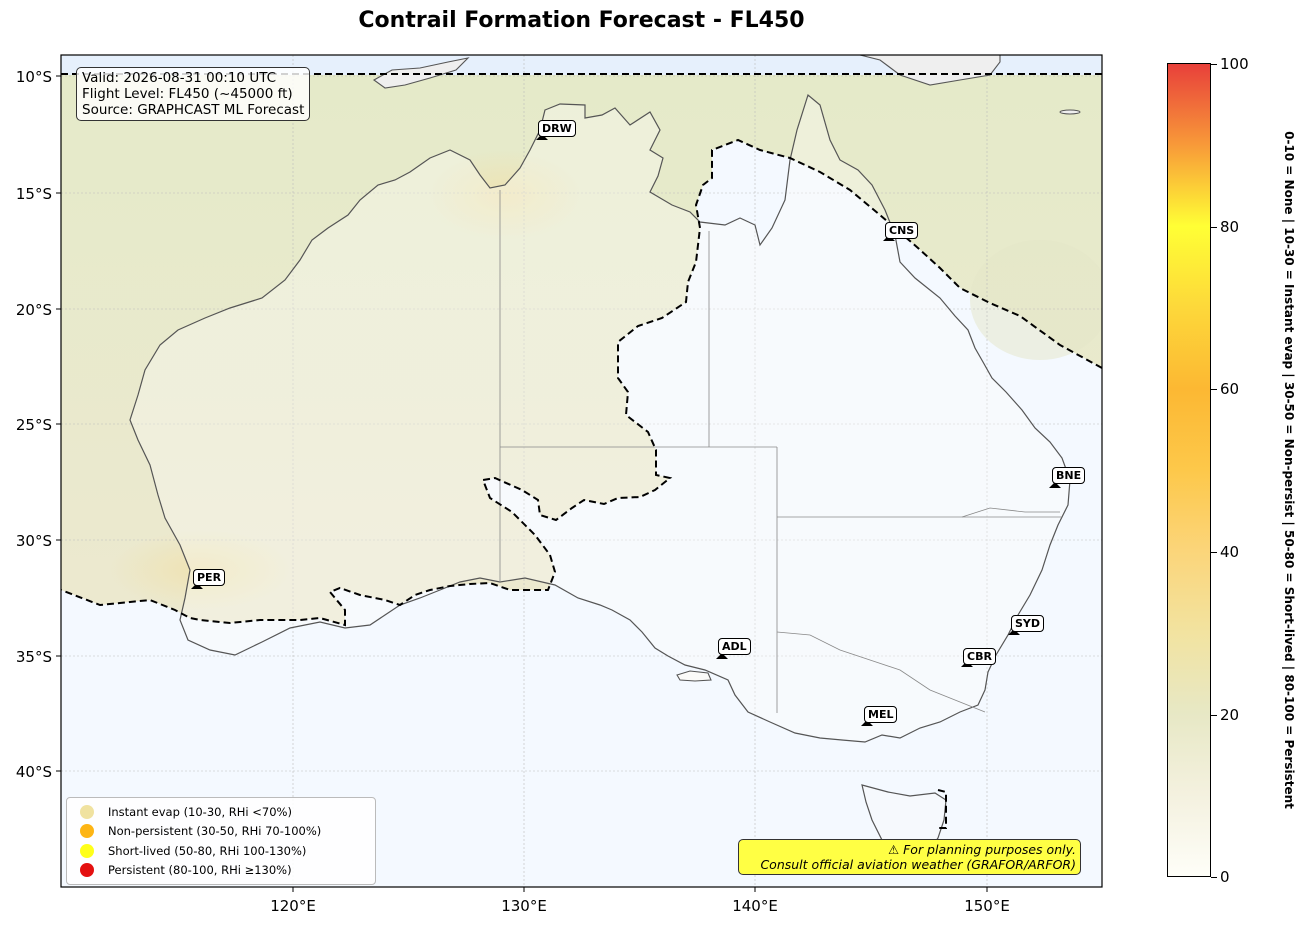 This screenshot has height=926, width=1304. I want to click on city-marker-bne, so click(1055, 485).